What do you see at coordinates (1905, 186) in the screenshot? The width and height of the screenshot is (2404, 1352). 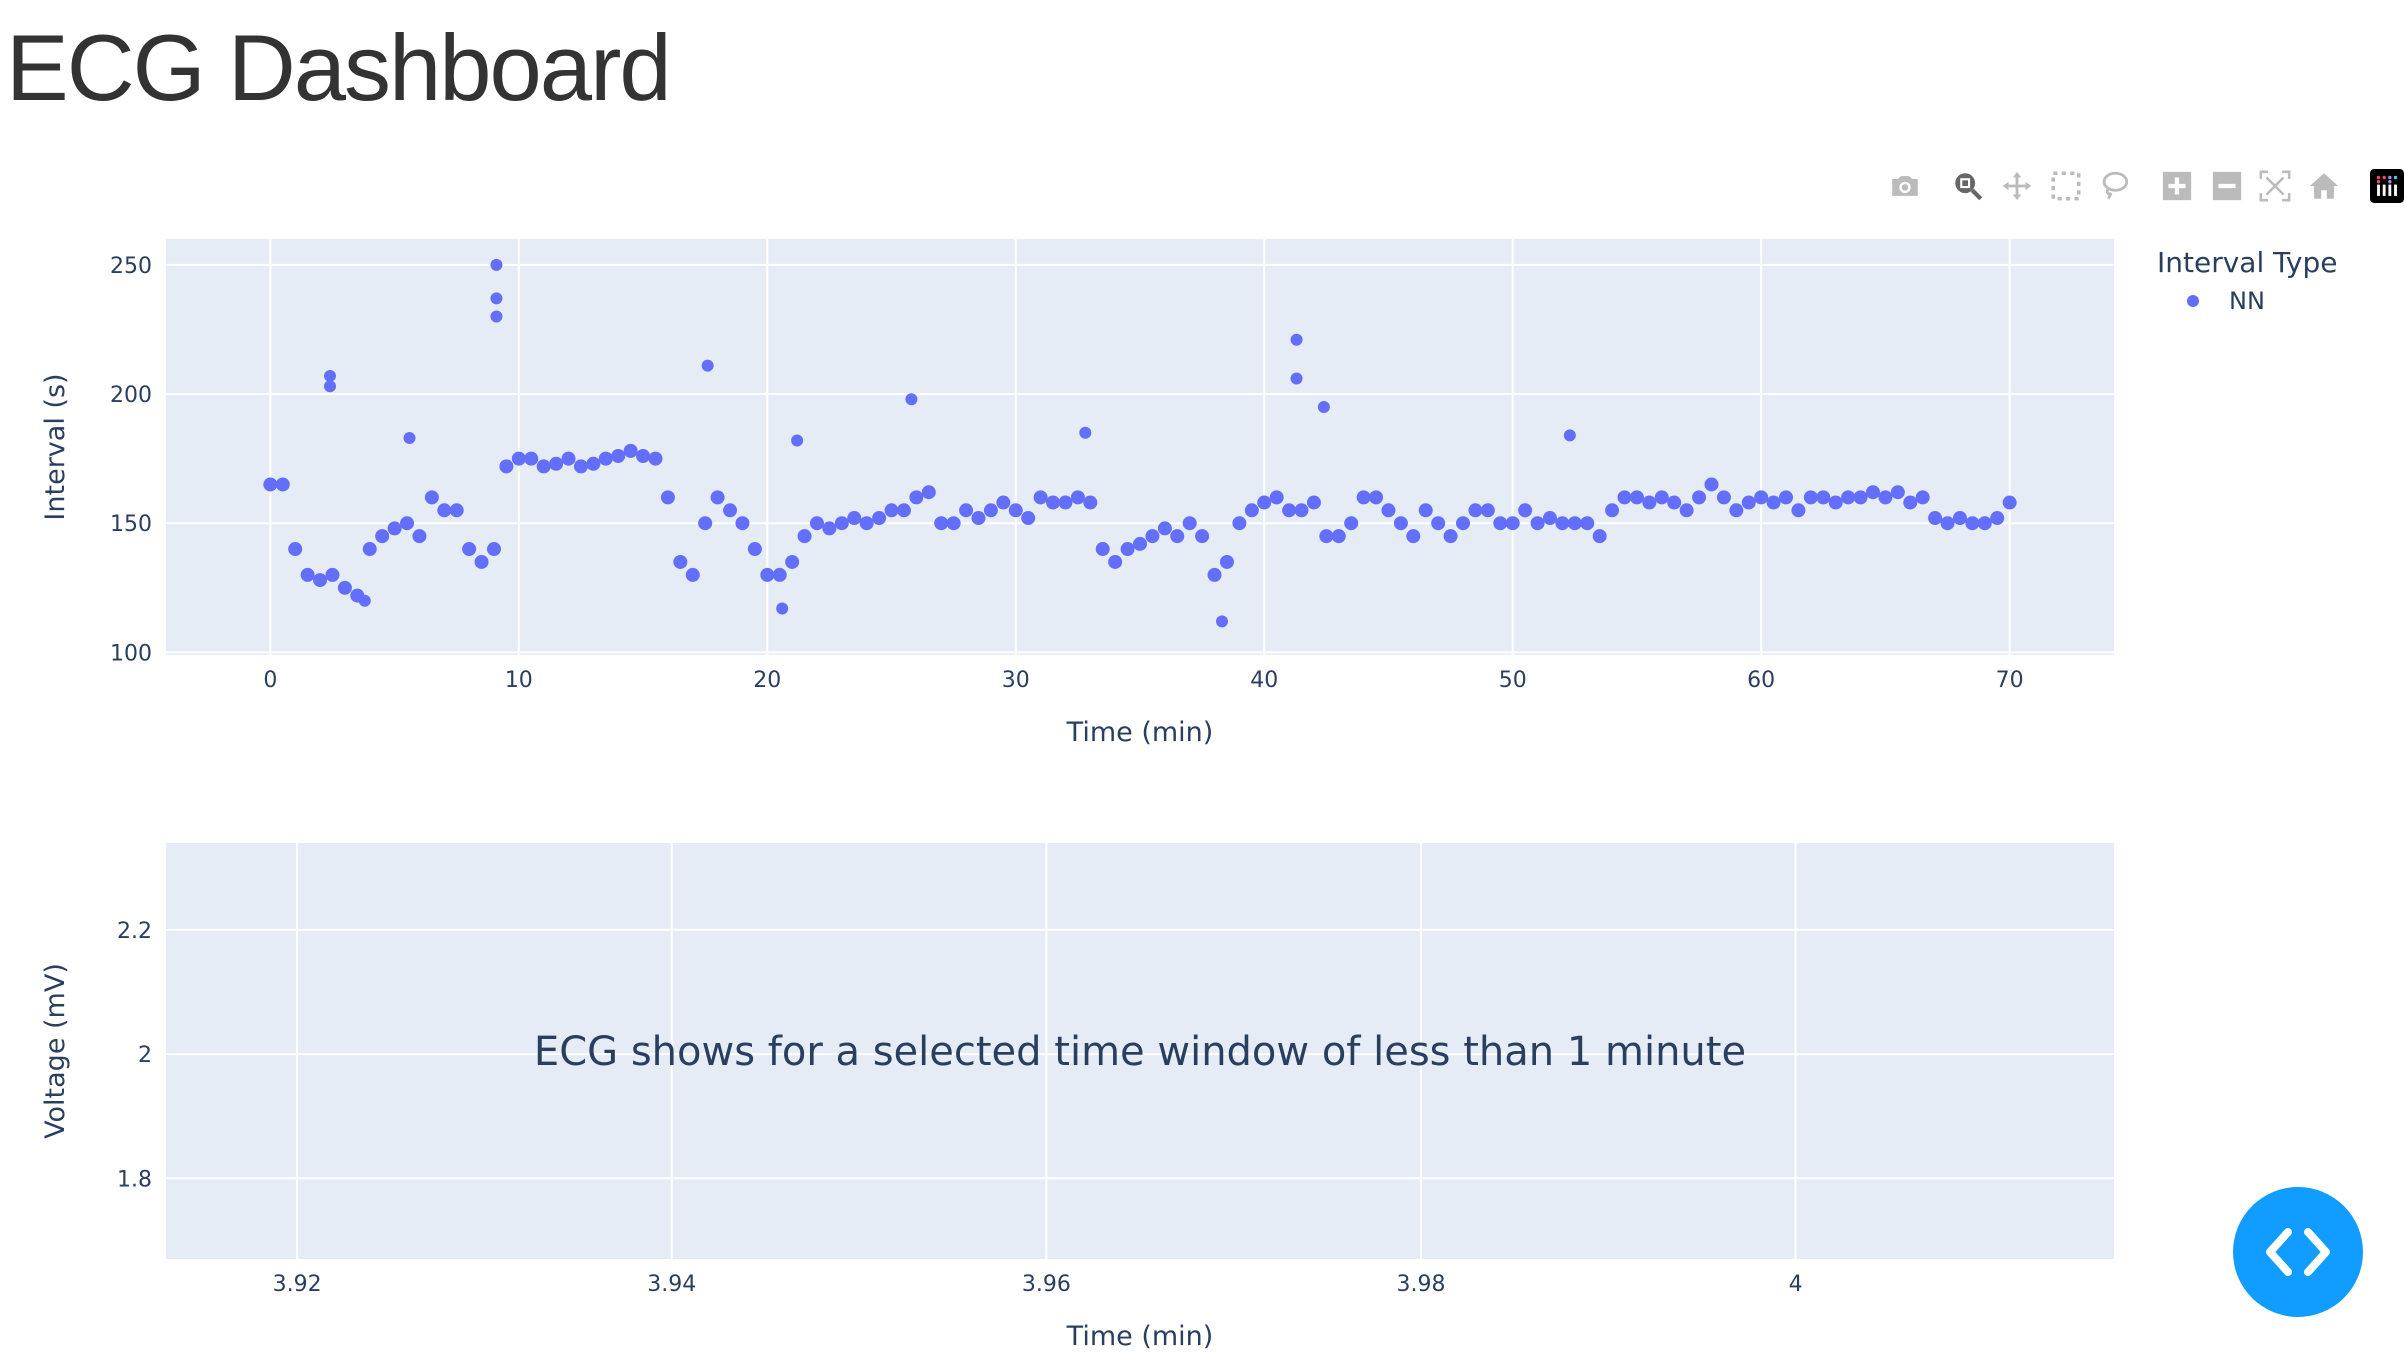 I see `camera-icon` at bounding box center [1905, 186].